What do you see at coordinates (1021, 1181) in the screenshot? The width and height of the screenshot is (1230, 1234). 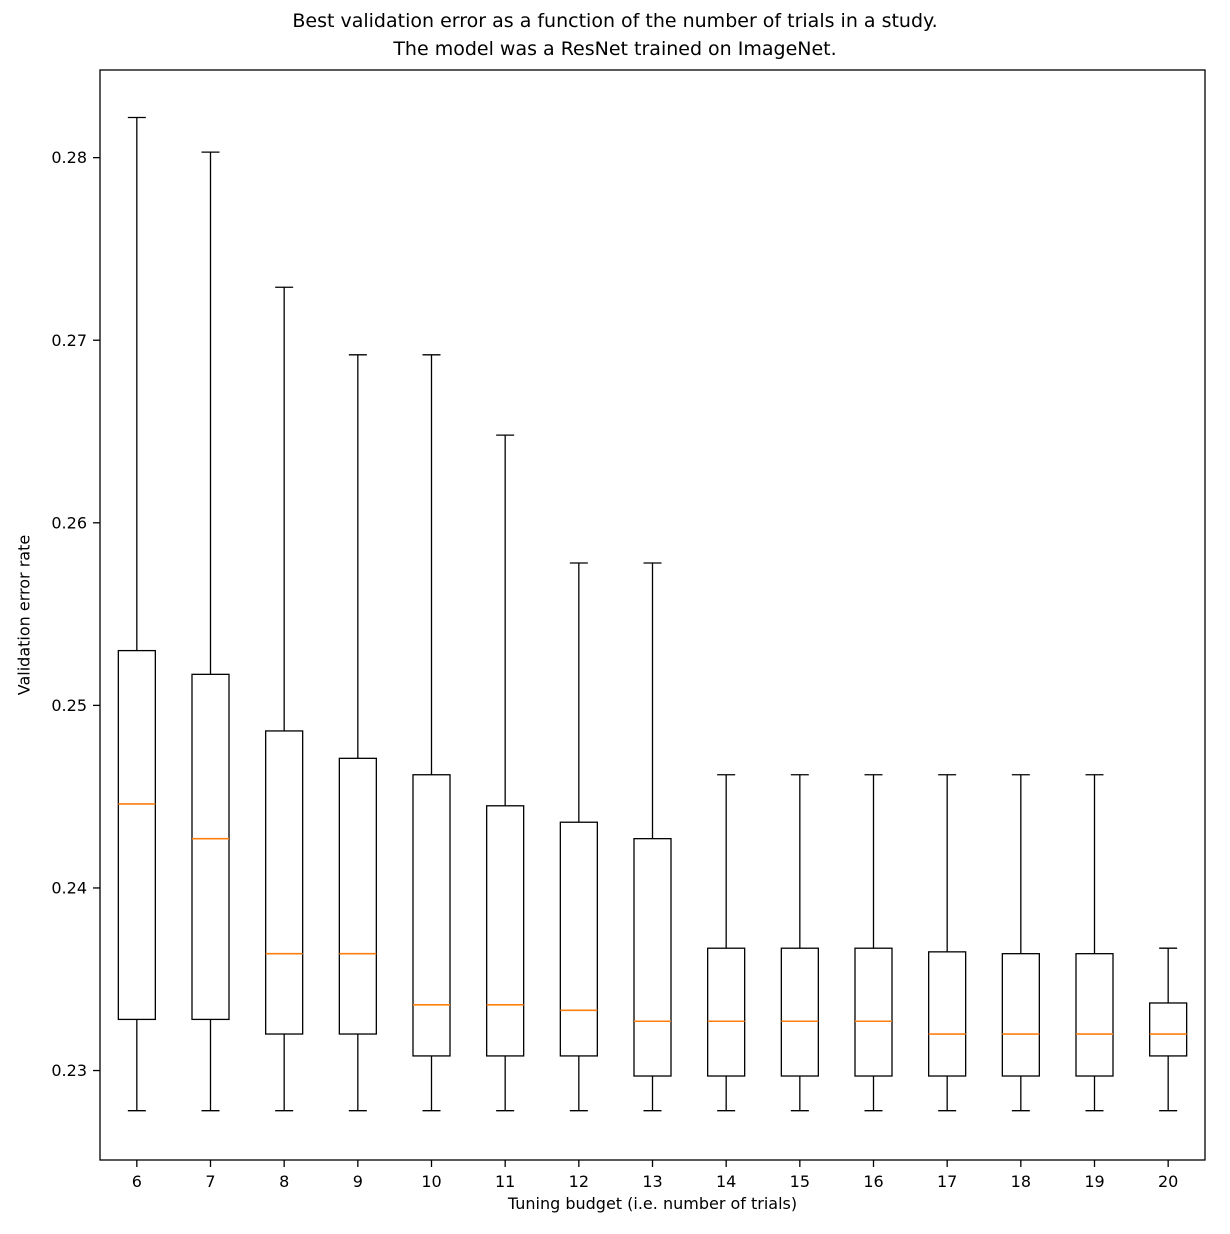 I see `x-tick-label: 18` at bounding box center [1021, 1181].